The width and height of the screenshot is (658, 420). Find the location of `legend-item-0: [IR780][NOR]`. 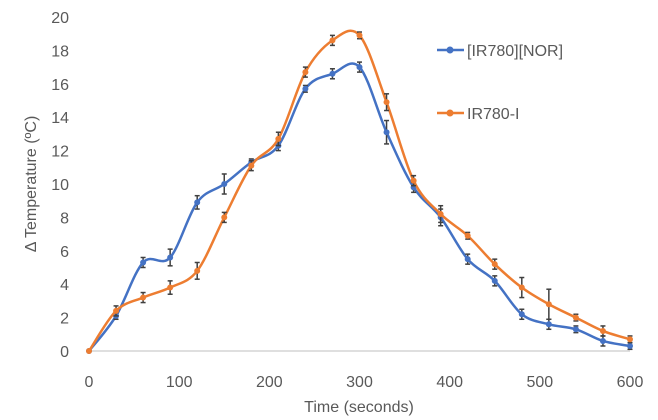

legend-item-0: [IR780][NOR] is located at coordinates (500, 51).